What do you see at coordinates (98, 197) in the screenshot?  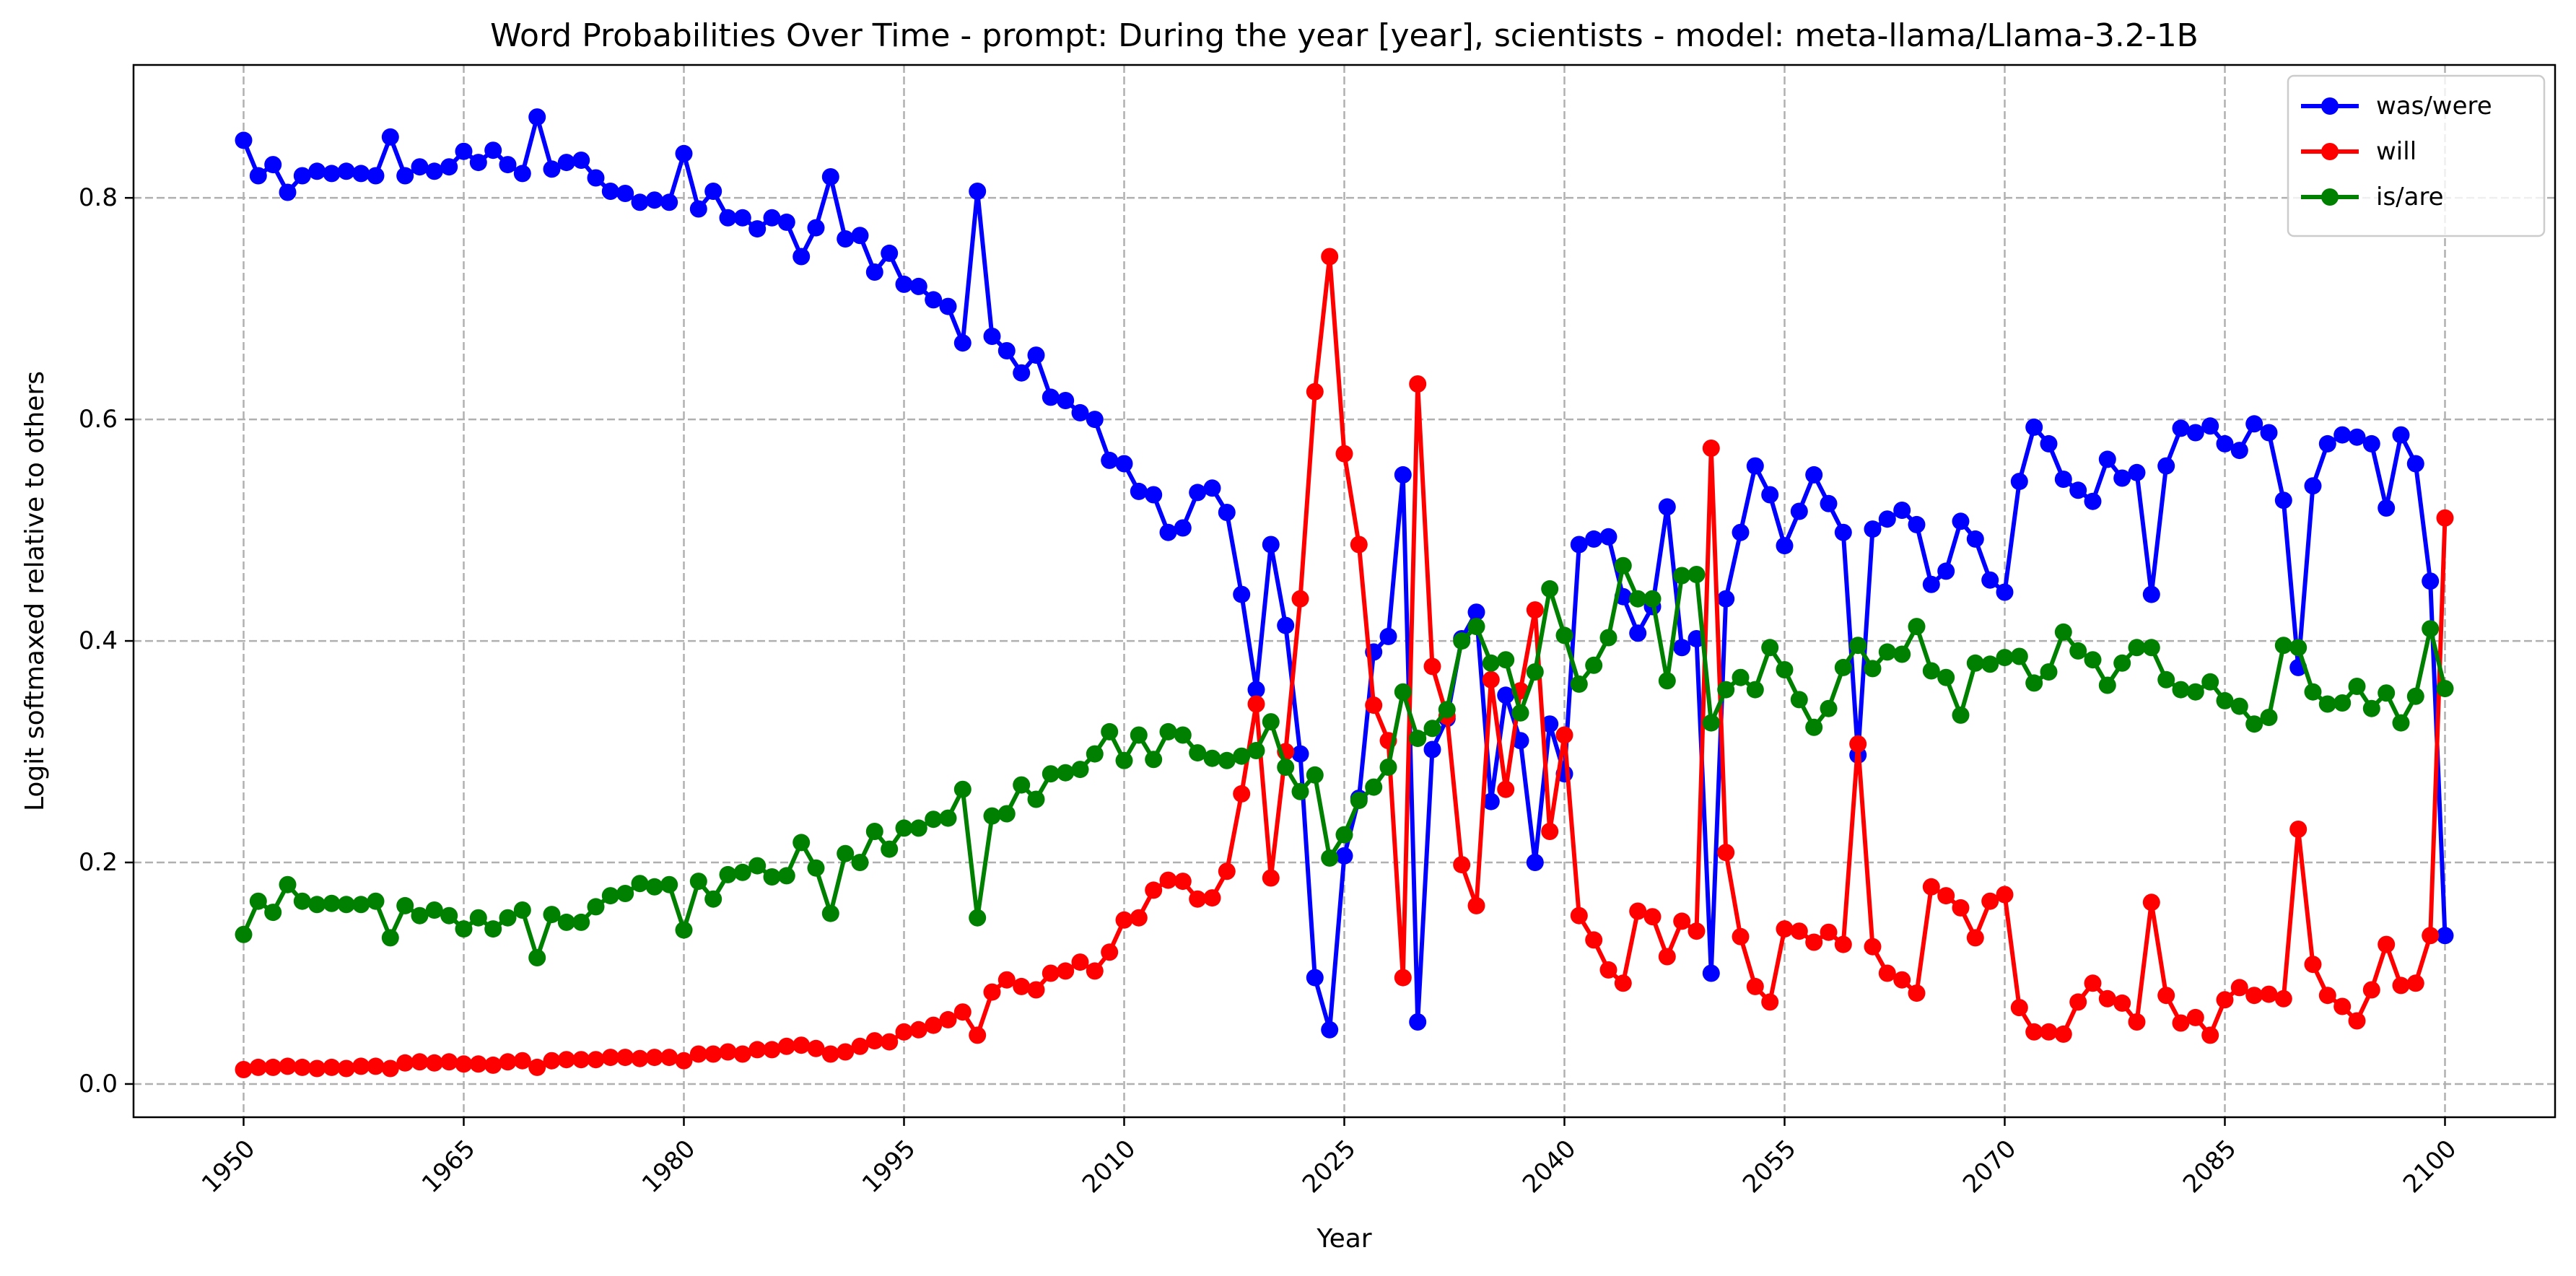 I see `y-tick-label: 0.8` at bounding box center [98, 197].